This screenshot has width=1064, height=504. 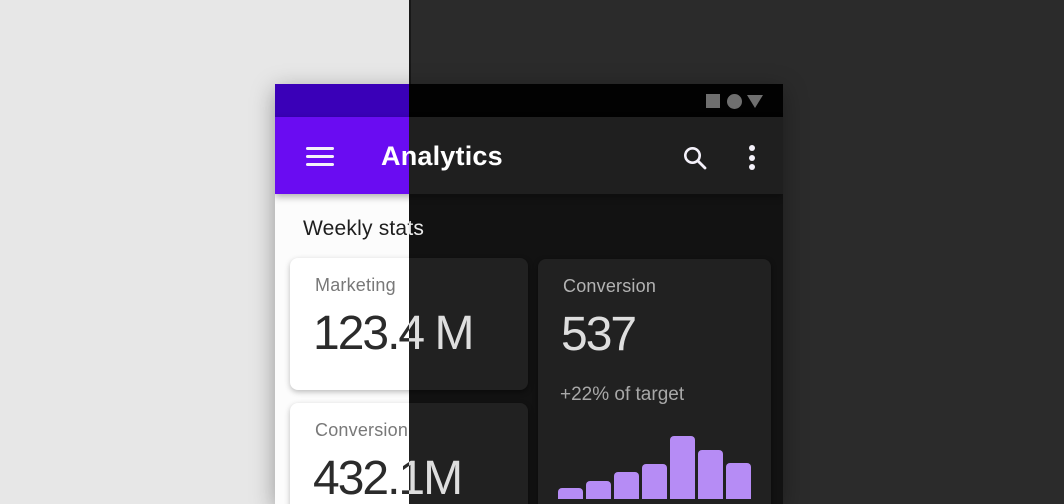 I want to click on square-icon, so click(x=713, y=101).